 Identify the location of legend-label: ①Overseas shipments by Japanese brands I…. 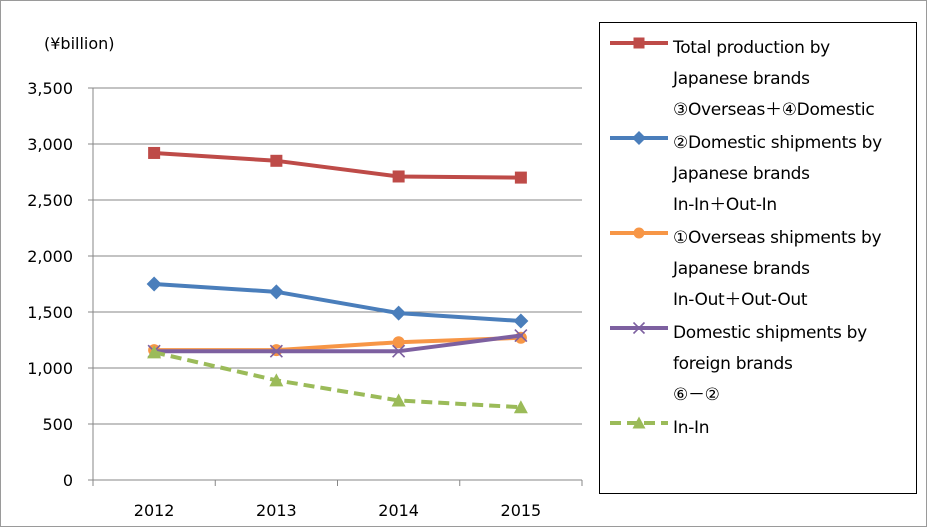
(777, 269).